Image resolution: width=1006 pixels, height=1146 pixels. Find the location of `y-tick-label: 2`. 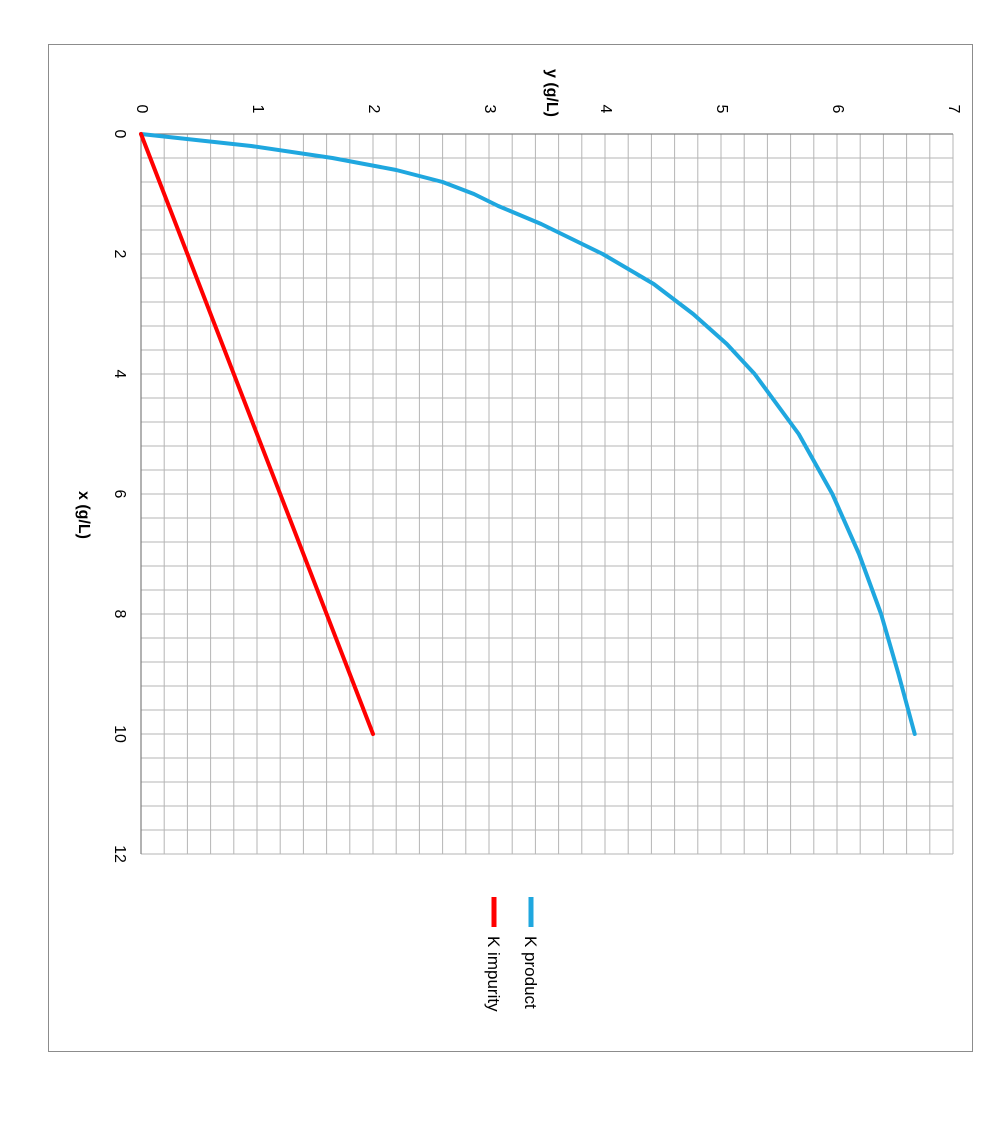

y-tick-label: 2 is located at coordinates (373, 109).